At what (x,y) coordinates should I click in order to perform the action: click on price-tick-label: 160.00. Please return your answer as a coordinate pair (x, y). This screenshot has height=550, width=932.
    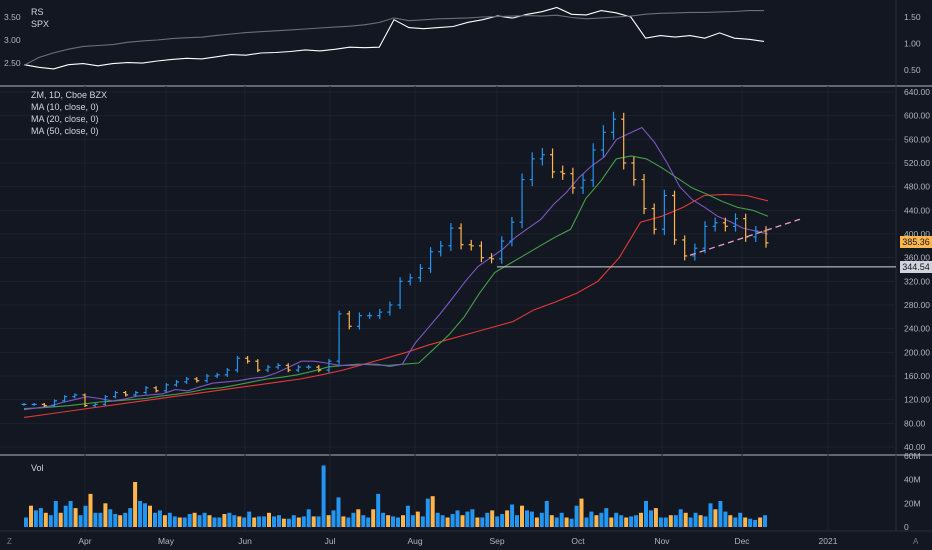
    Looking at the image, I should click on (917, 376).